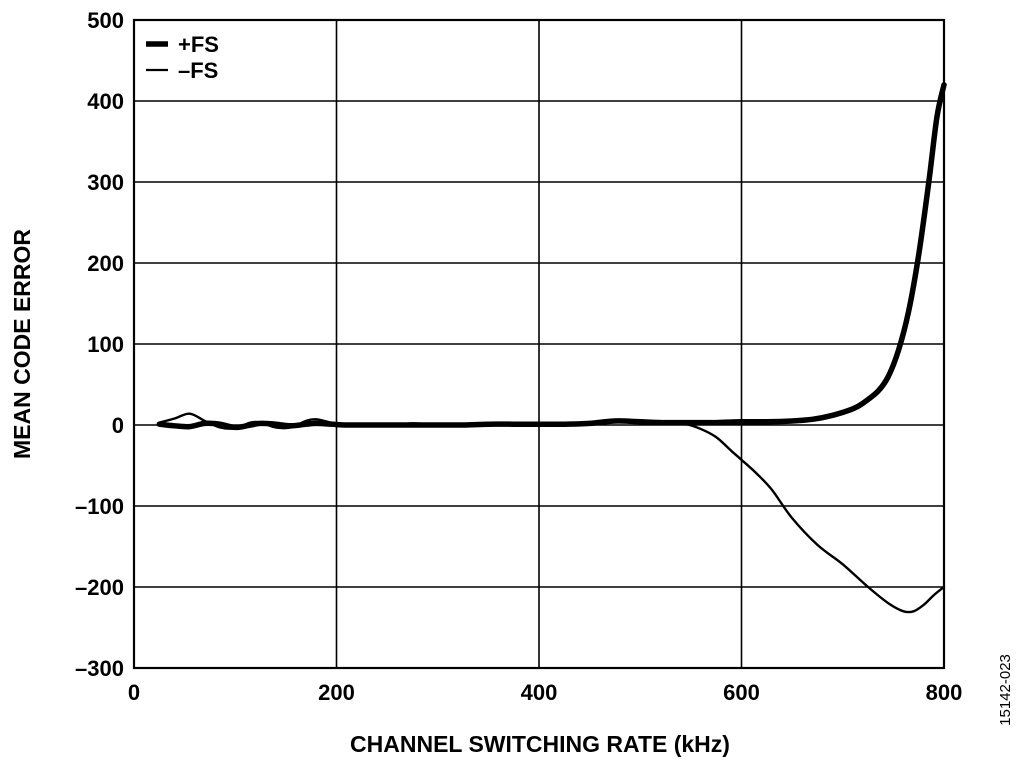 This screenshot has width=1024, height=775. What do you see at coordinates (105, 101) in the screenshot?
I see `y-tick-label: 400` at bounding box center [105, 101].